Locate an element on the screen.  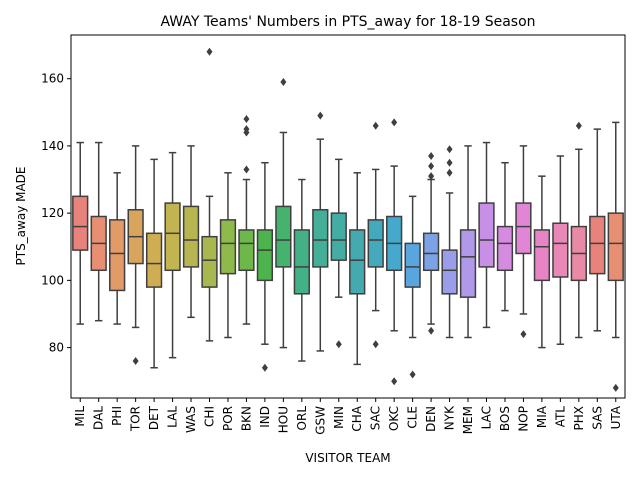
x-axis-label: VISITOR TEAM is located at coordinates (347, 458).